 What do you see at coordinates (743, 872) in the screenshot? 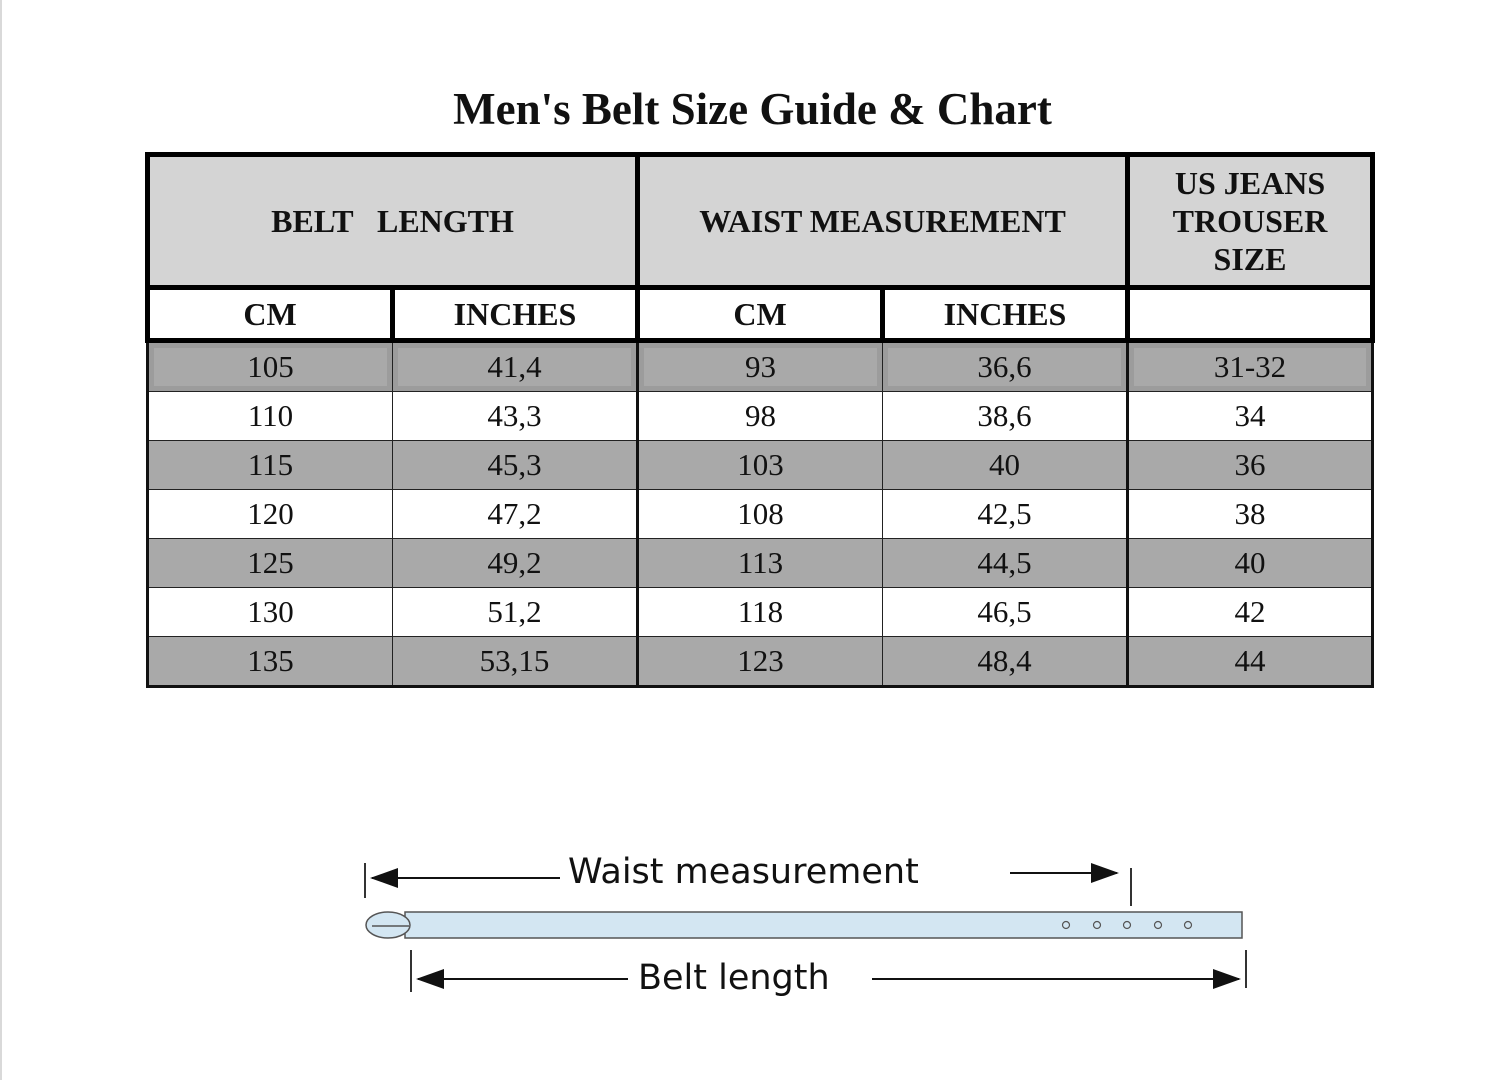
I see `waist-measurement-label: Waist measurement` at bounding box center [743, 872].